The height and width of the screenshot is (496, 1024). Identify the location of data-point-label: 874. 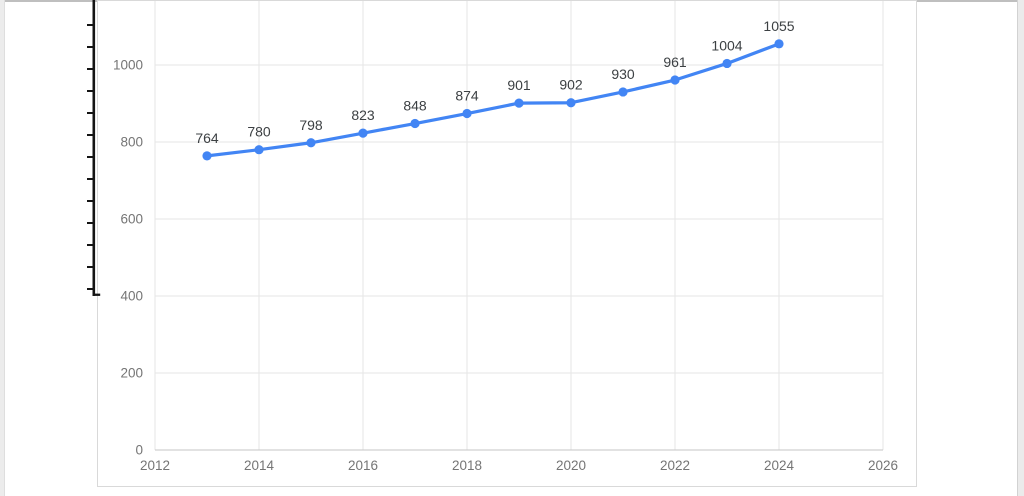
(467, 96).